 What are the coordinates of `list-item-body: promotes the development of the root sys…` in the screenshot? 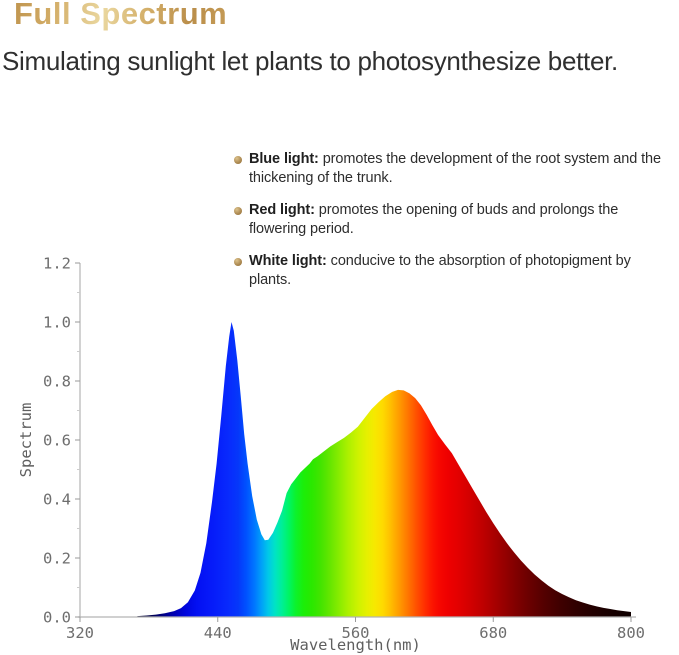 It's located at (455, 168).